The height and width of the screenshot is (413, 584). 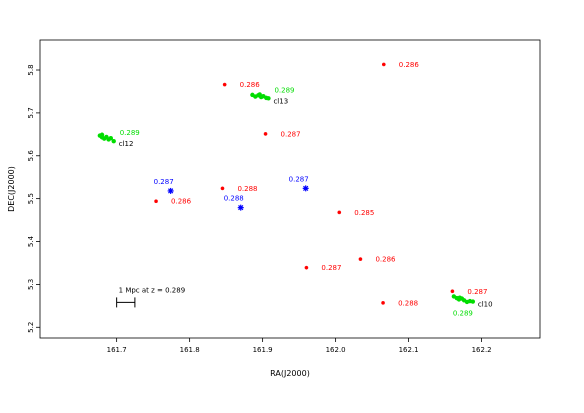 I want to click on x-tick-label: 161.8, so click(x=190, y=350).